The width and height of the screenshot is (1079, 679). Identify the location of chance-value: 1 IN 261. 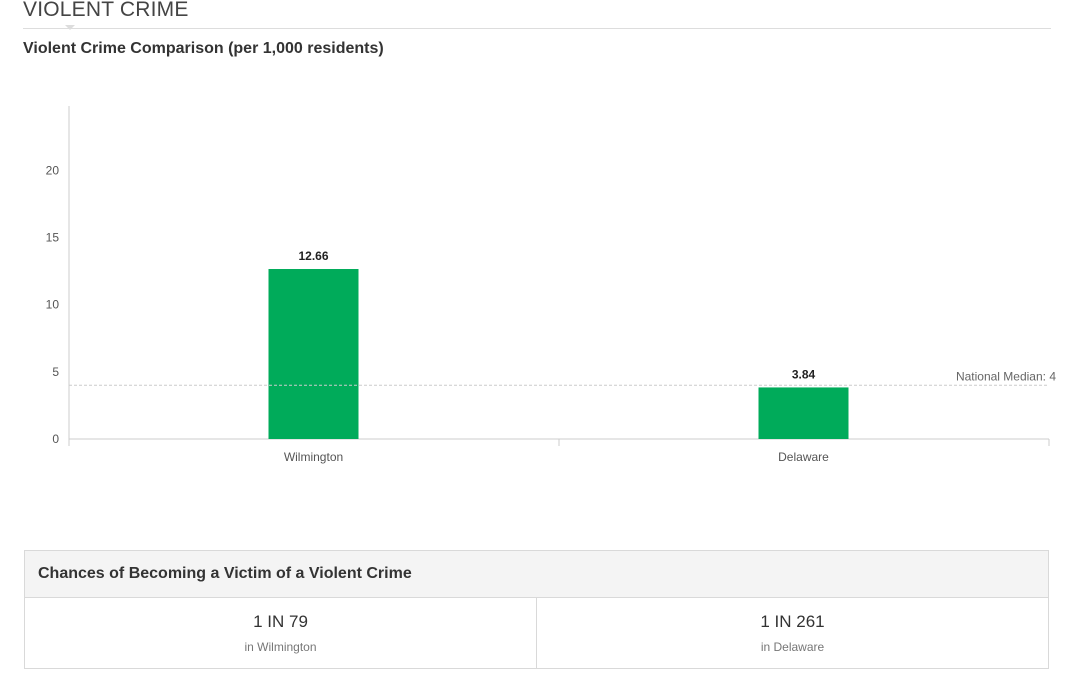
(792, 621).